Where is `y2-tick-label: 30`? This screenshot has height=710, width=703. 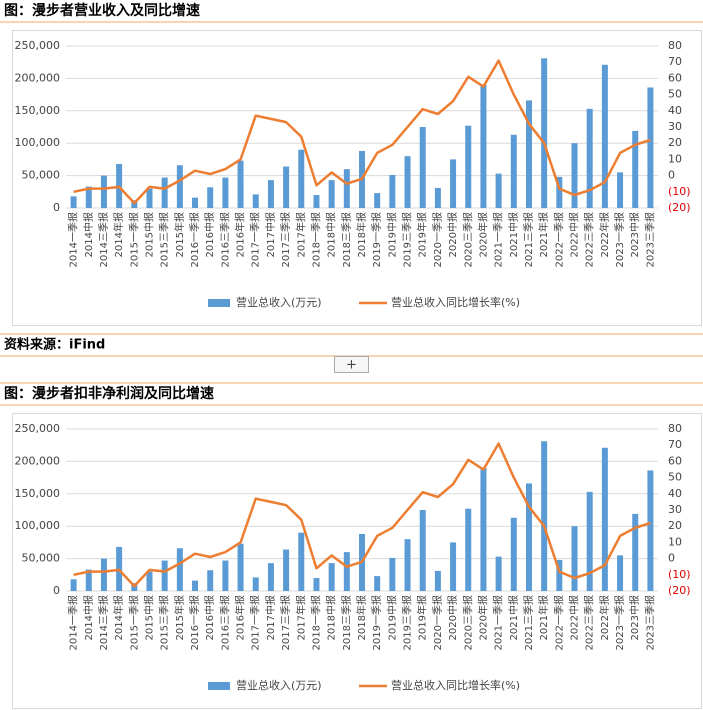 y2-tick-label: 30 is located at coordinates (675, 126).